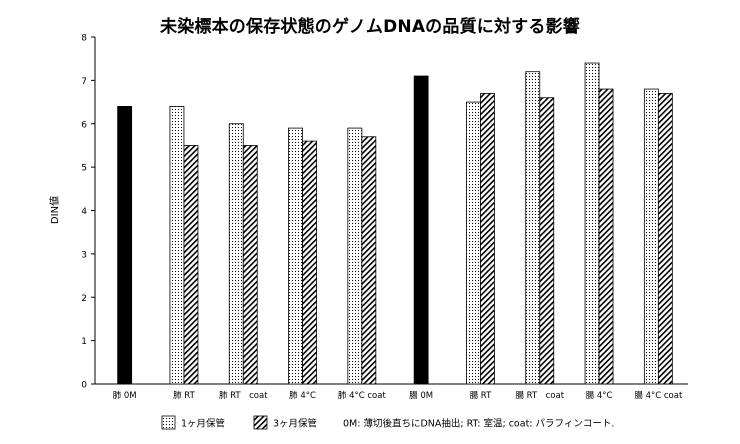 Image resolution: width=740 pixels, height=444 pixels. Describe the element at coordinates (84, 212) in the screenshot. I see `y-tick-label: 4` at that location.